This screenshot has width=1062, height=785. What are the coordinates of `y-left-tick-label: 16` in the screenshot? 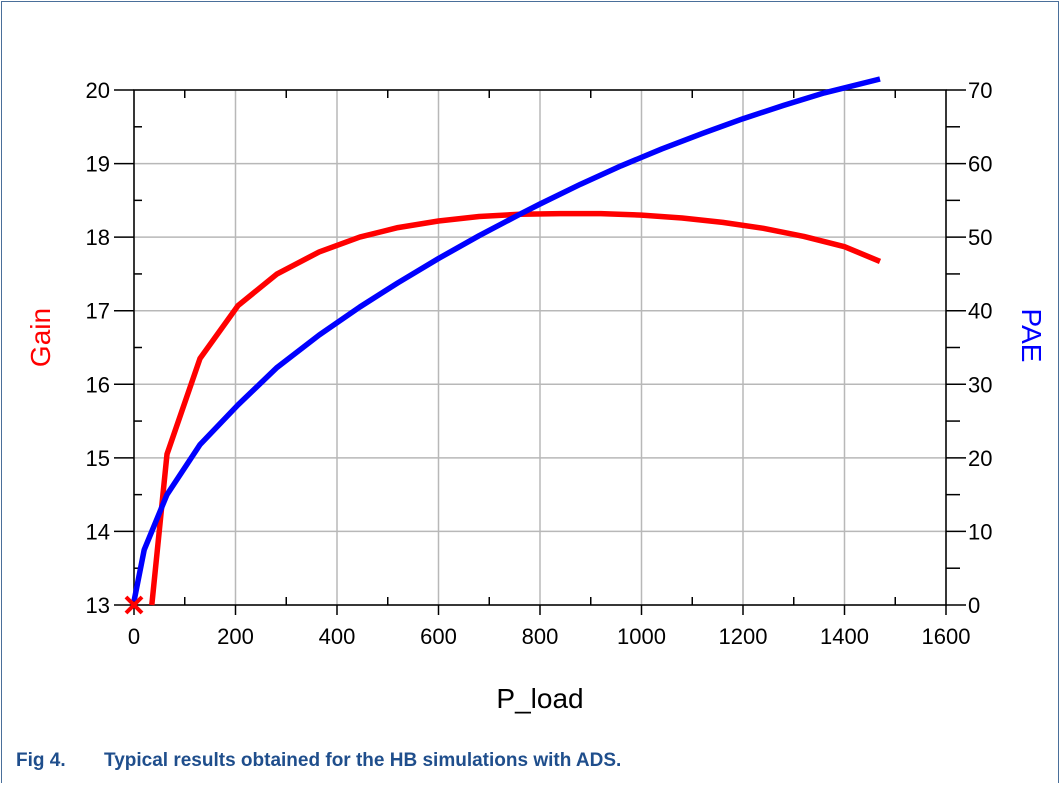 It's located at (98, 384).